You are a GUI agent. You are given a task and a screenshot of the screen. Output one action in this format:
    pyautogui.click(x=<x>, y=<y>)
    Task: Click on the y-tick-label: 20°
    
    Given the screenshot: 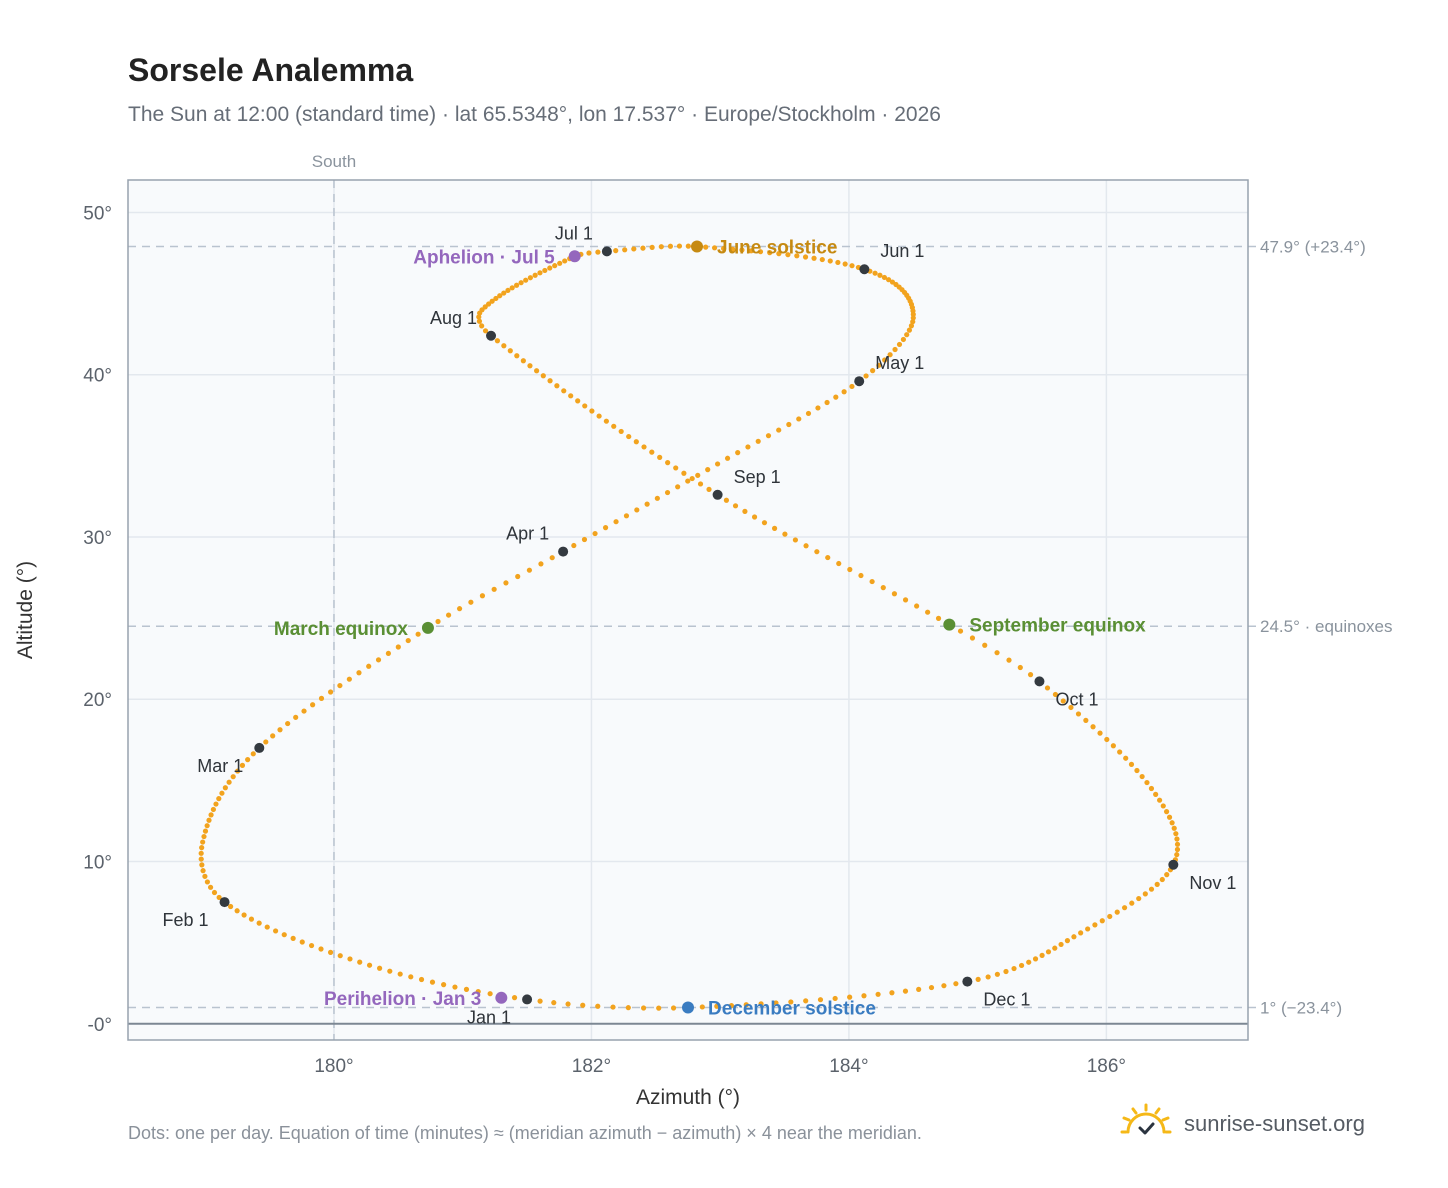 What is the action you would take?
    pyautogui.click(x=97, y=700)
    